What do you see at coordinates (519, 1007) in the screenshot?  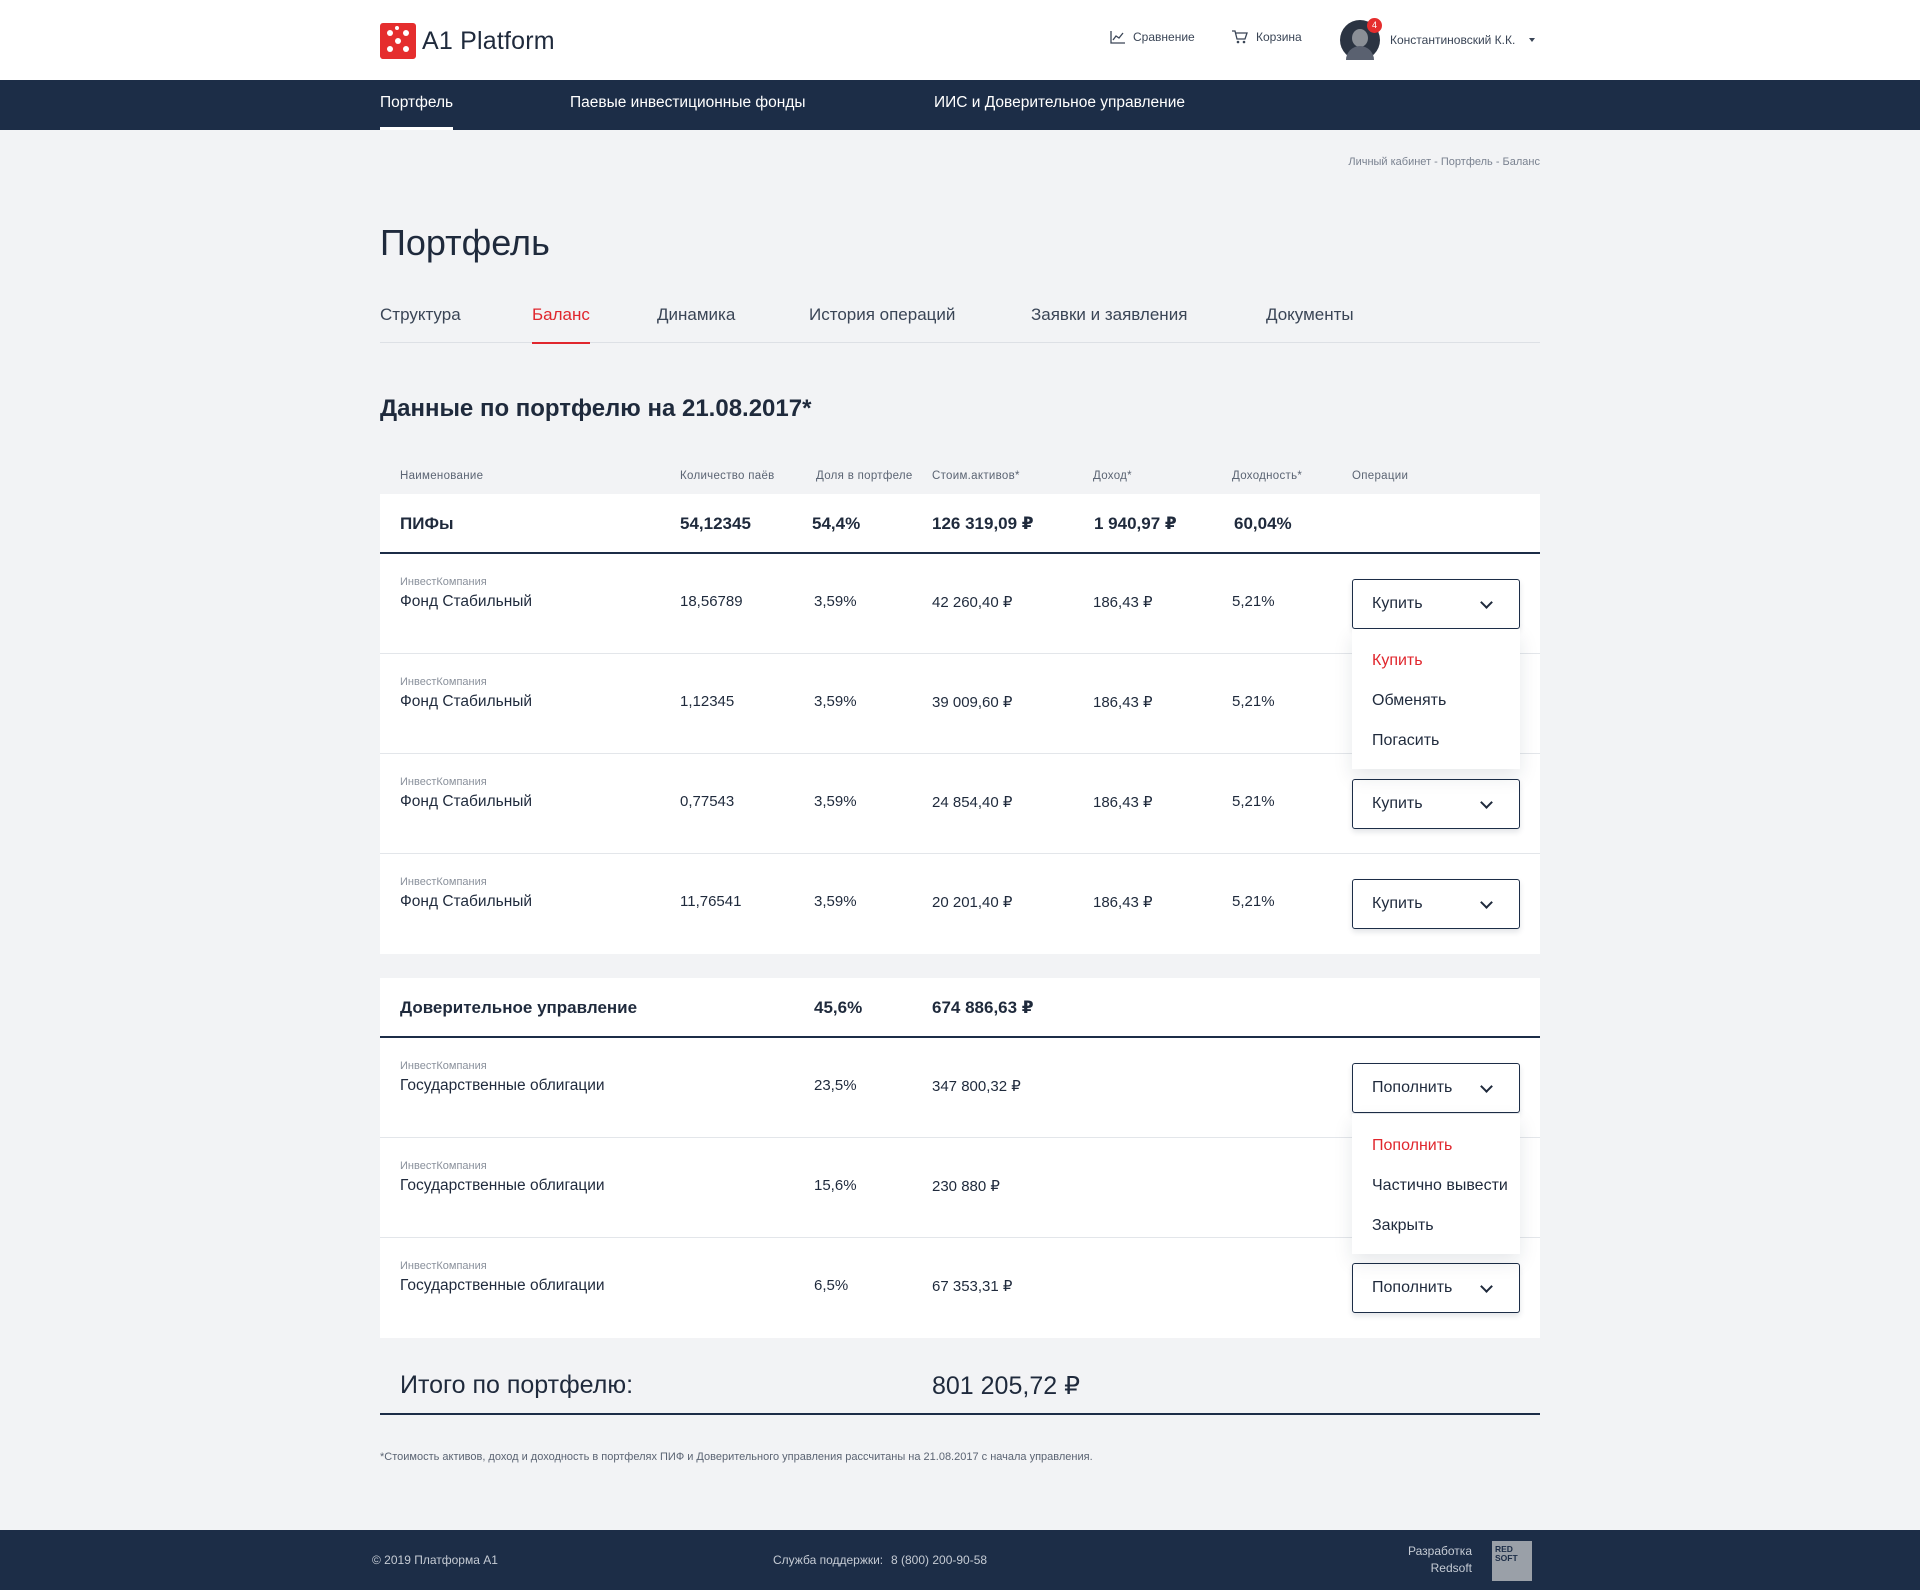 I see `group-name: Доверительное управление` at bounding box center [519, 1007].